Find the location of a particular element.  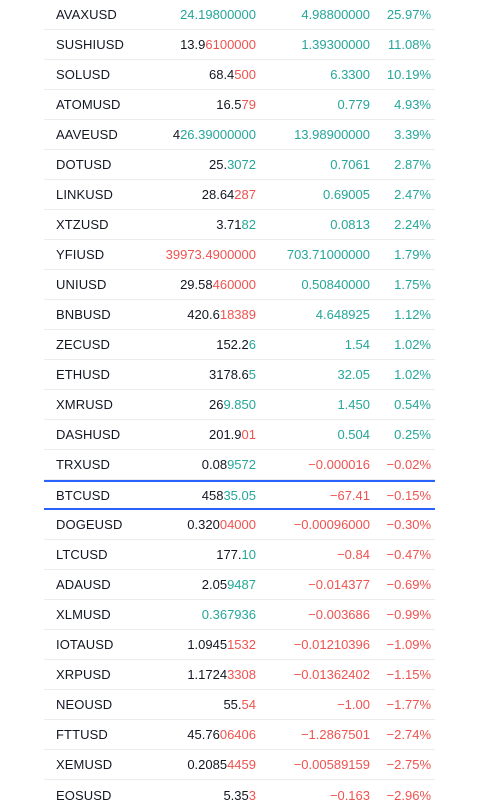

price-changed-digits: 18389 is located at coordinates (237, 314).